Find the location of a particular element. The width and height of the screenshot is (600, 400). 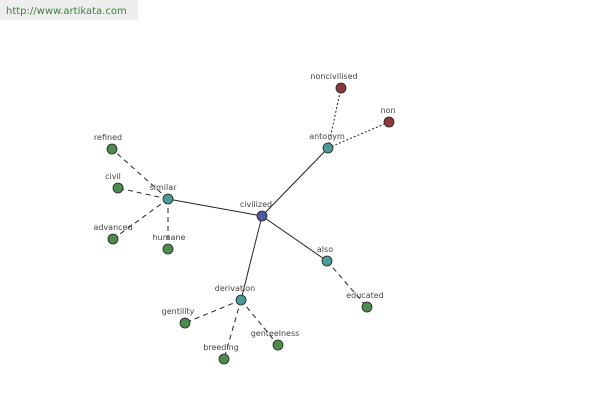

node-label: civilized is located at coordinates (256, 204).